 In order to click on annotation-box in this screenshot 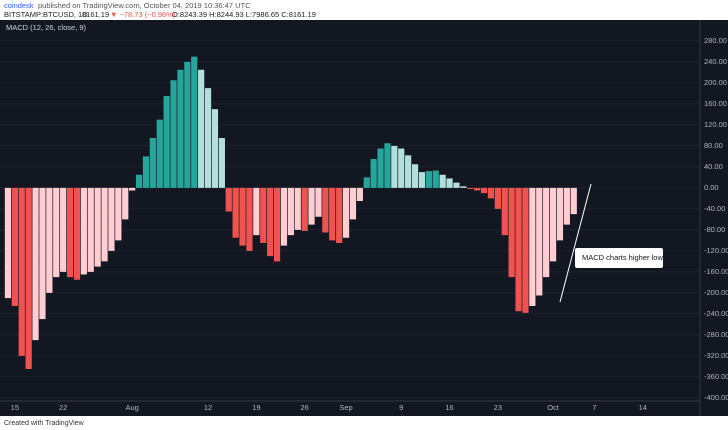, I will do `click(619, 258)`.